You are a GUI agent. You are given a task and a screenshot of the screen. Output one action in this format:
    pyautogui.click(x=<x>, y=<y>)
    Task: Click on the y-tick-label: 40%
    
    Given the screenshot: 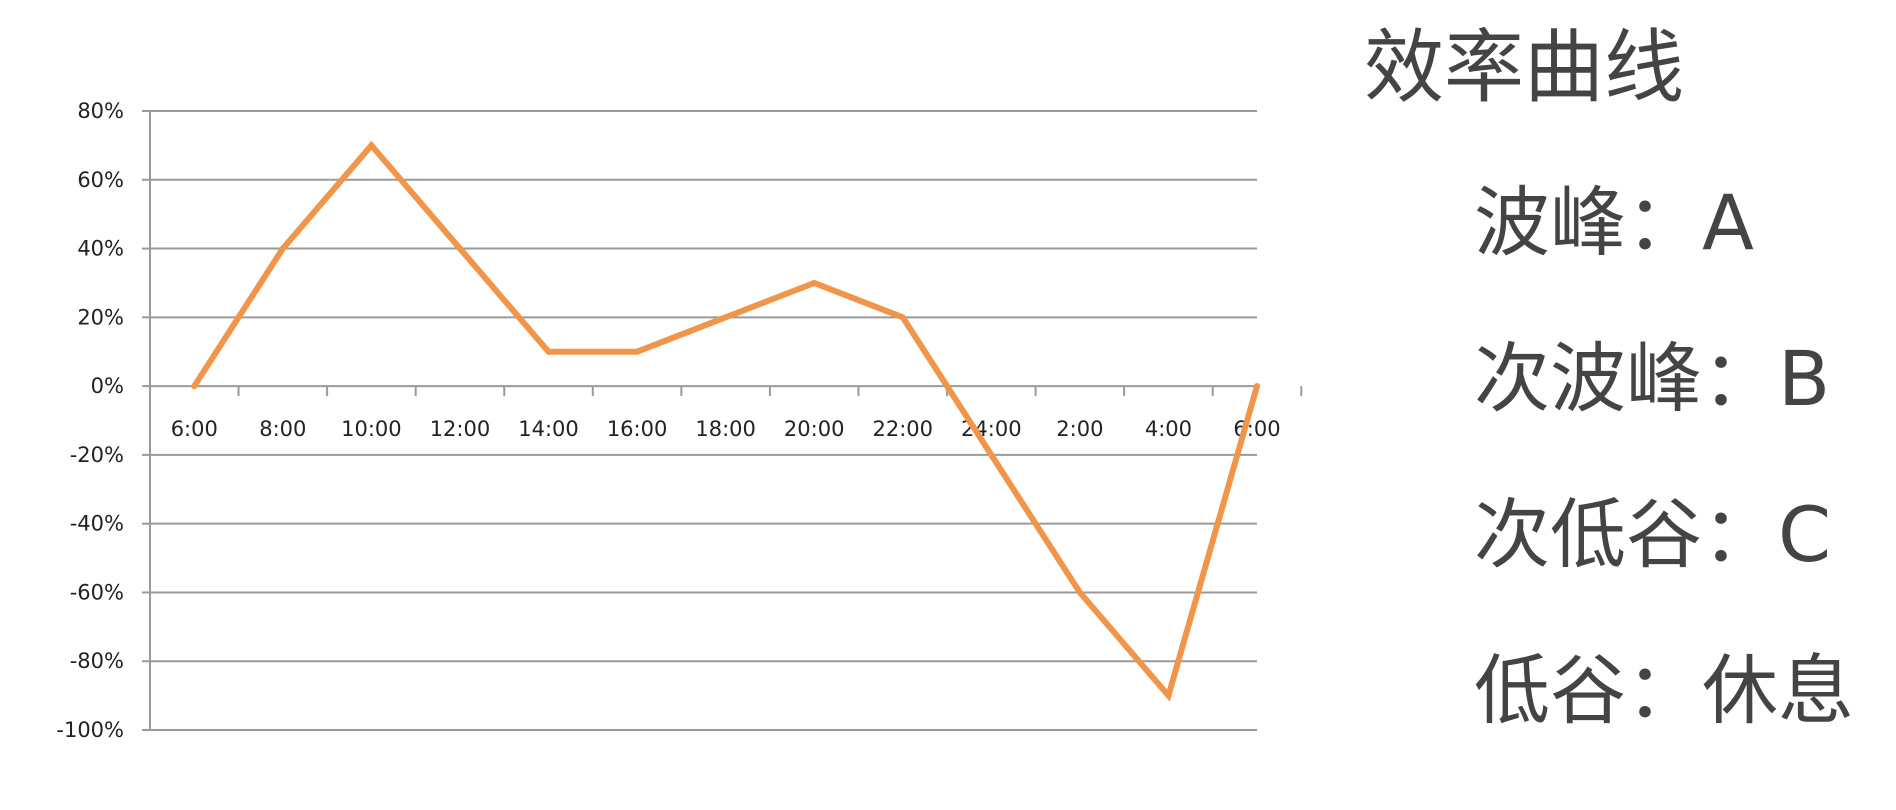 What is the action you would take?
    pyautogui.click(x=100, y=249)
    